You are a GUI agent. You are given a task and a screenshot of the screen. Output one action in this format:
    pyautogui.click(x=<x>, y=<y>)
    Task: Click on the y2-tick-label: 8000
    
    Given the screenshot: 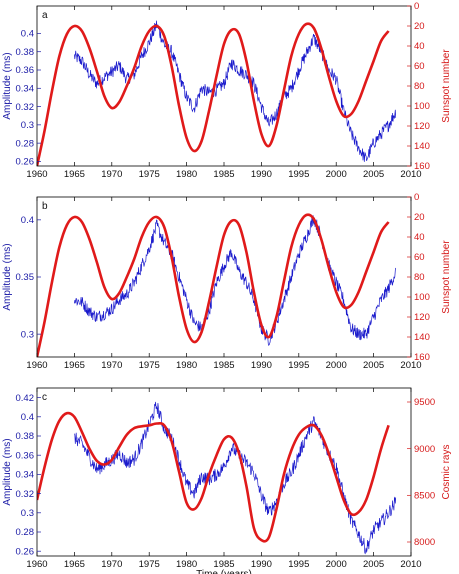 What is the action you would take?
    pyautogui.click(x=424, y=542)
    